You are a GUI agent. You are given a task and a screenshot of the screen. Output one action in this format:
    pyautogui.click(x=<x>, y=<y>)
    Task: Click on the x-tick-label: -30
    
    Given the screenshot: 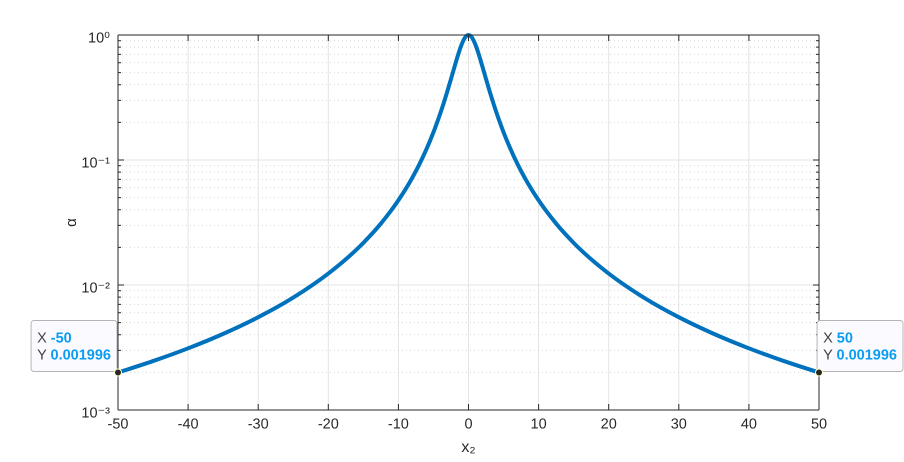 What is the action you would take?
    pyautogui.click(x=258, y=424)
    